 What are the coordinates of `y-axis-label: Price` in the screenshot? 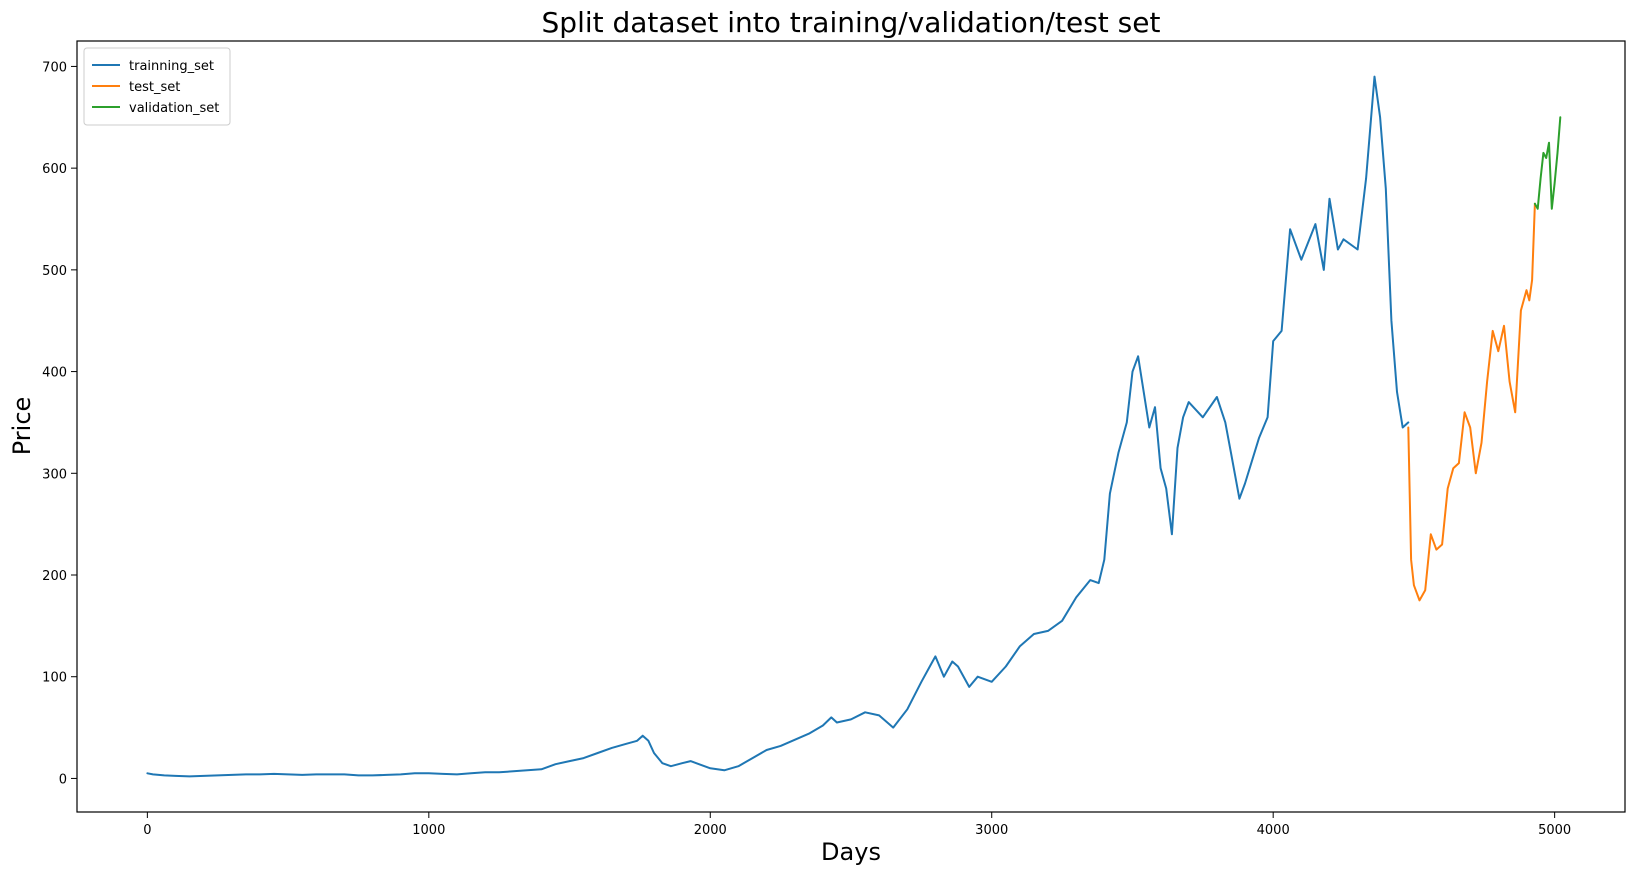 It's located at (22, 426).